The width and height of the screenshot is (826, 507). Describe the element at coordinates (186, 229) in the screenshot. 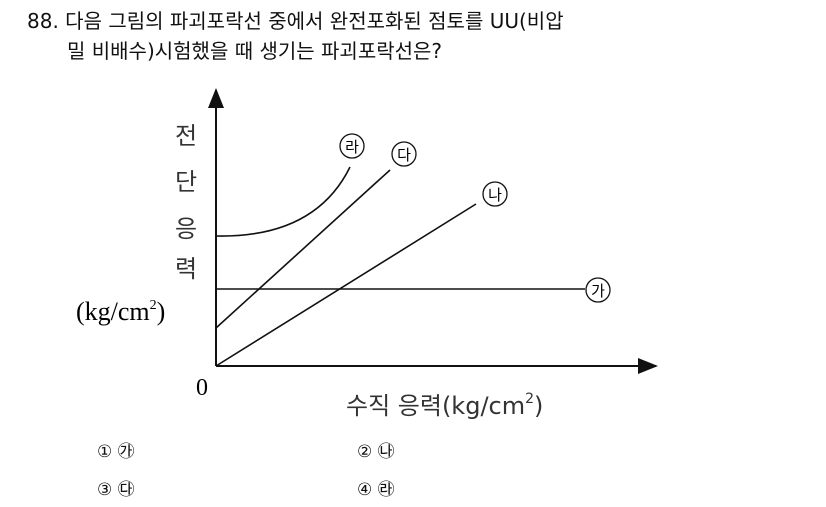

I see `svg-text: 응` at that location.